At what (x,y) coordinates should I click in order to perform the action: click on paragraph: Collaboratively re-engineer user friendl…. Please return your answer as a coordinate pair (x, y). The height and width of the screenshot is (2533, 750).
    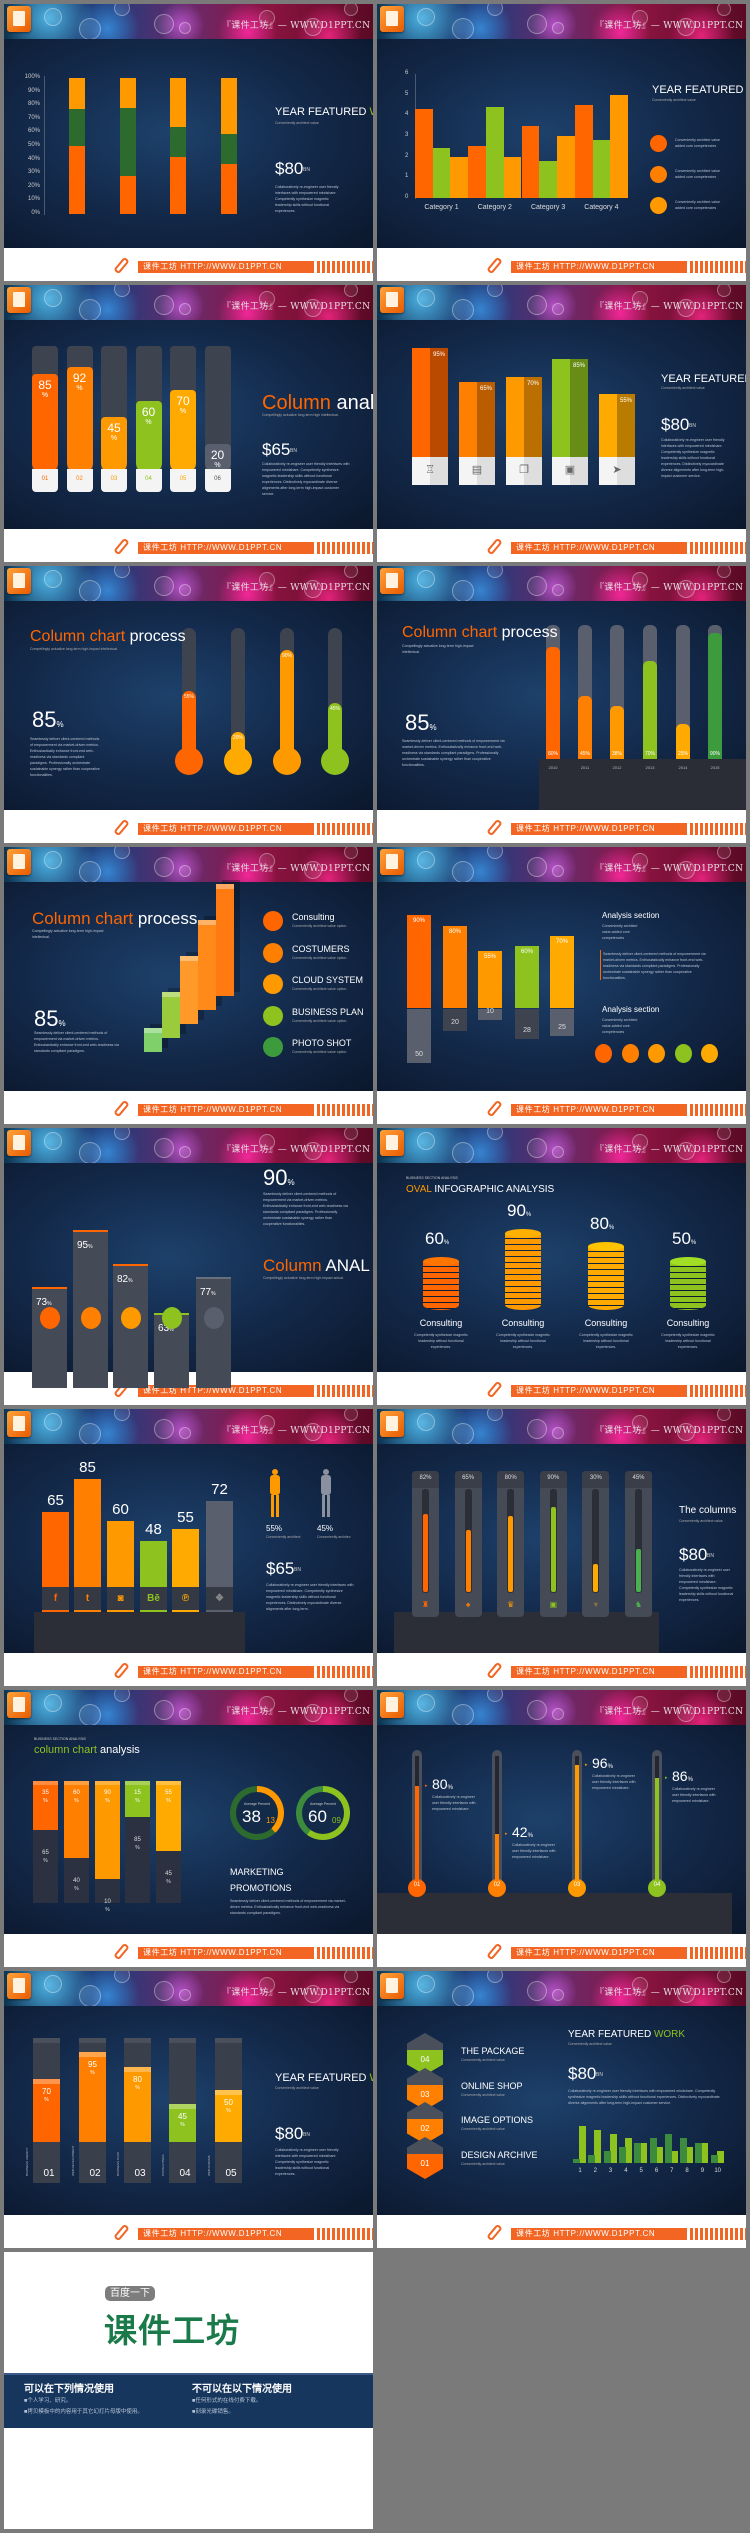
    Looking at the image, I should click on (644, 2097).